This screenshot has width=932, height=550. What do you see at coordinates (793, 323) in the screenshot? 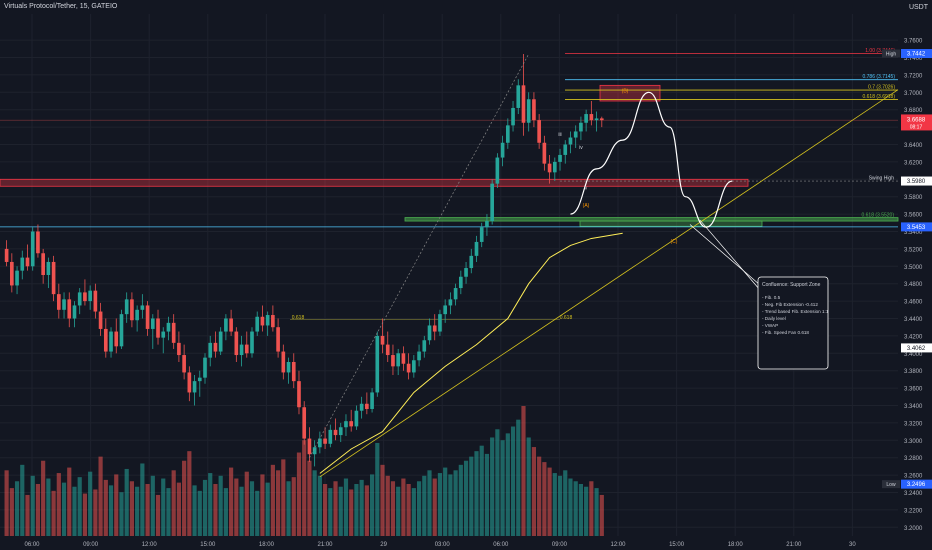
I see `confluence-box` at bounding box center [793, 323].